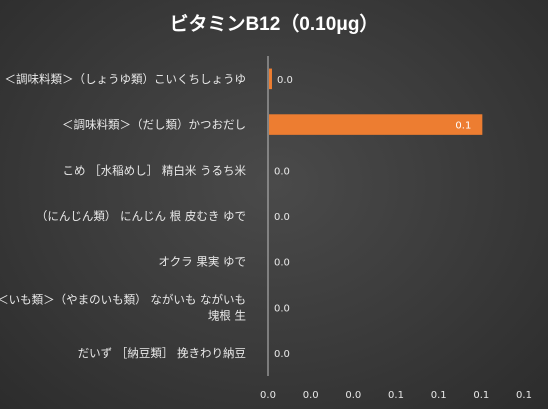 This screenshot has width=548, height=409. I want to click on category-label: オクラ 果実 ゆで, so click(202, 262).